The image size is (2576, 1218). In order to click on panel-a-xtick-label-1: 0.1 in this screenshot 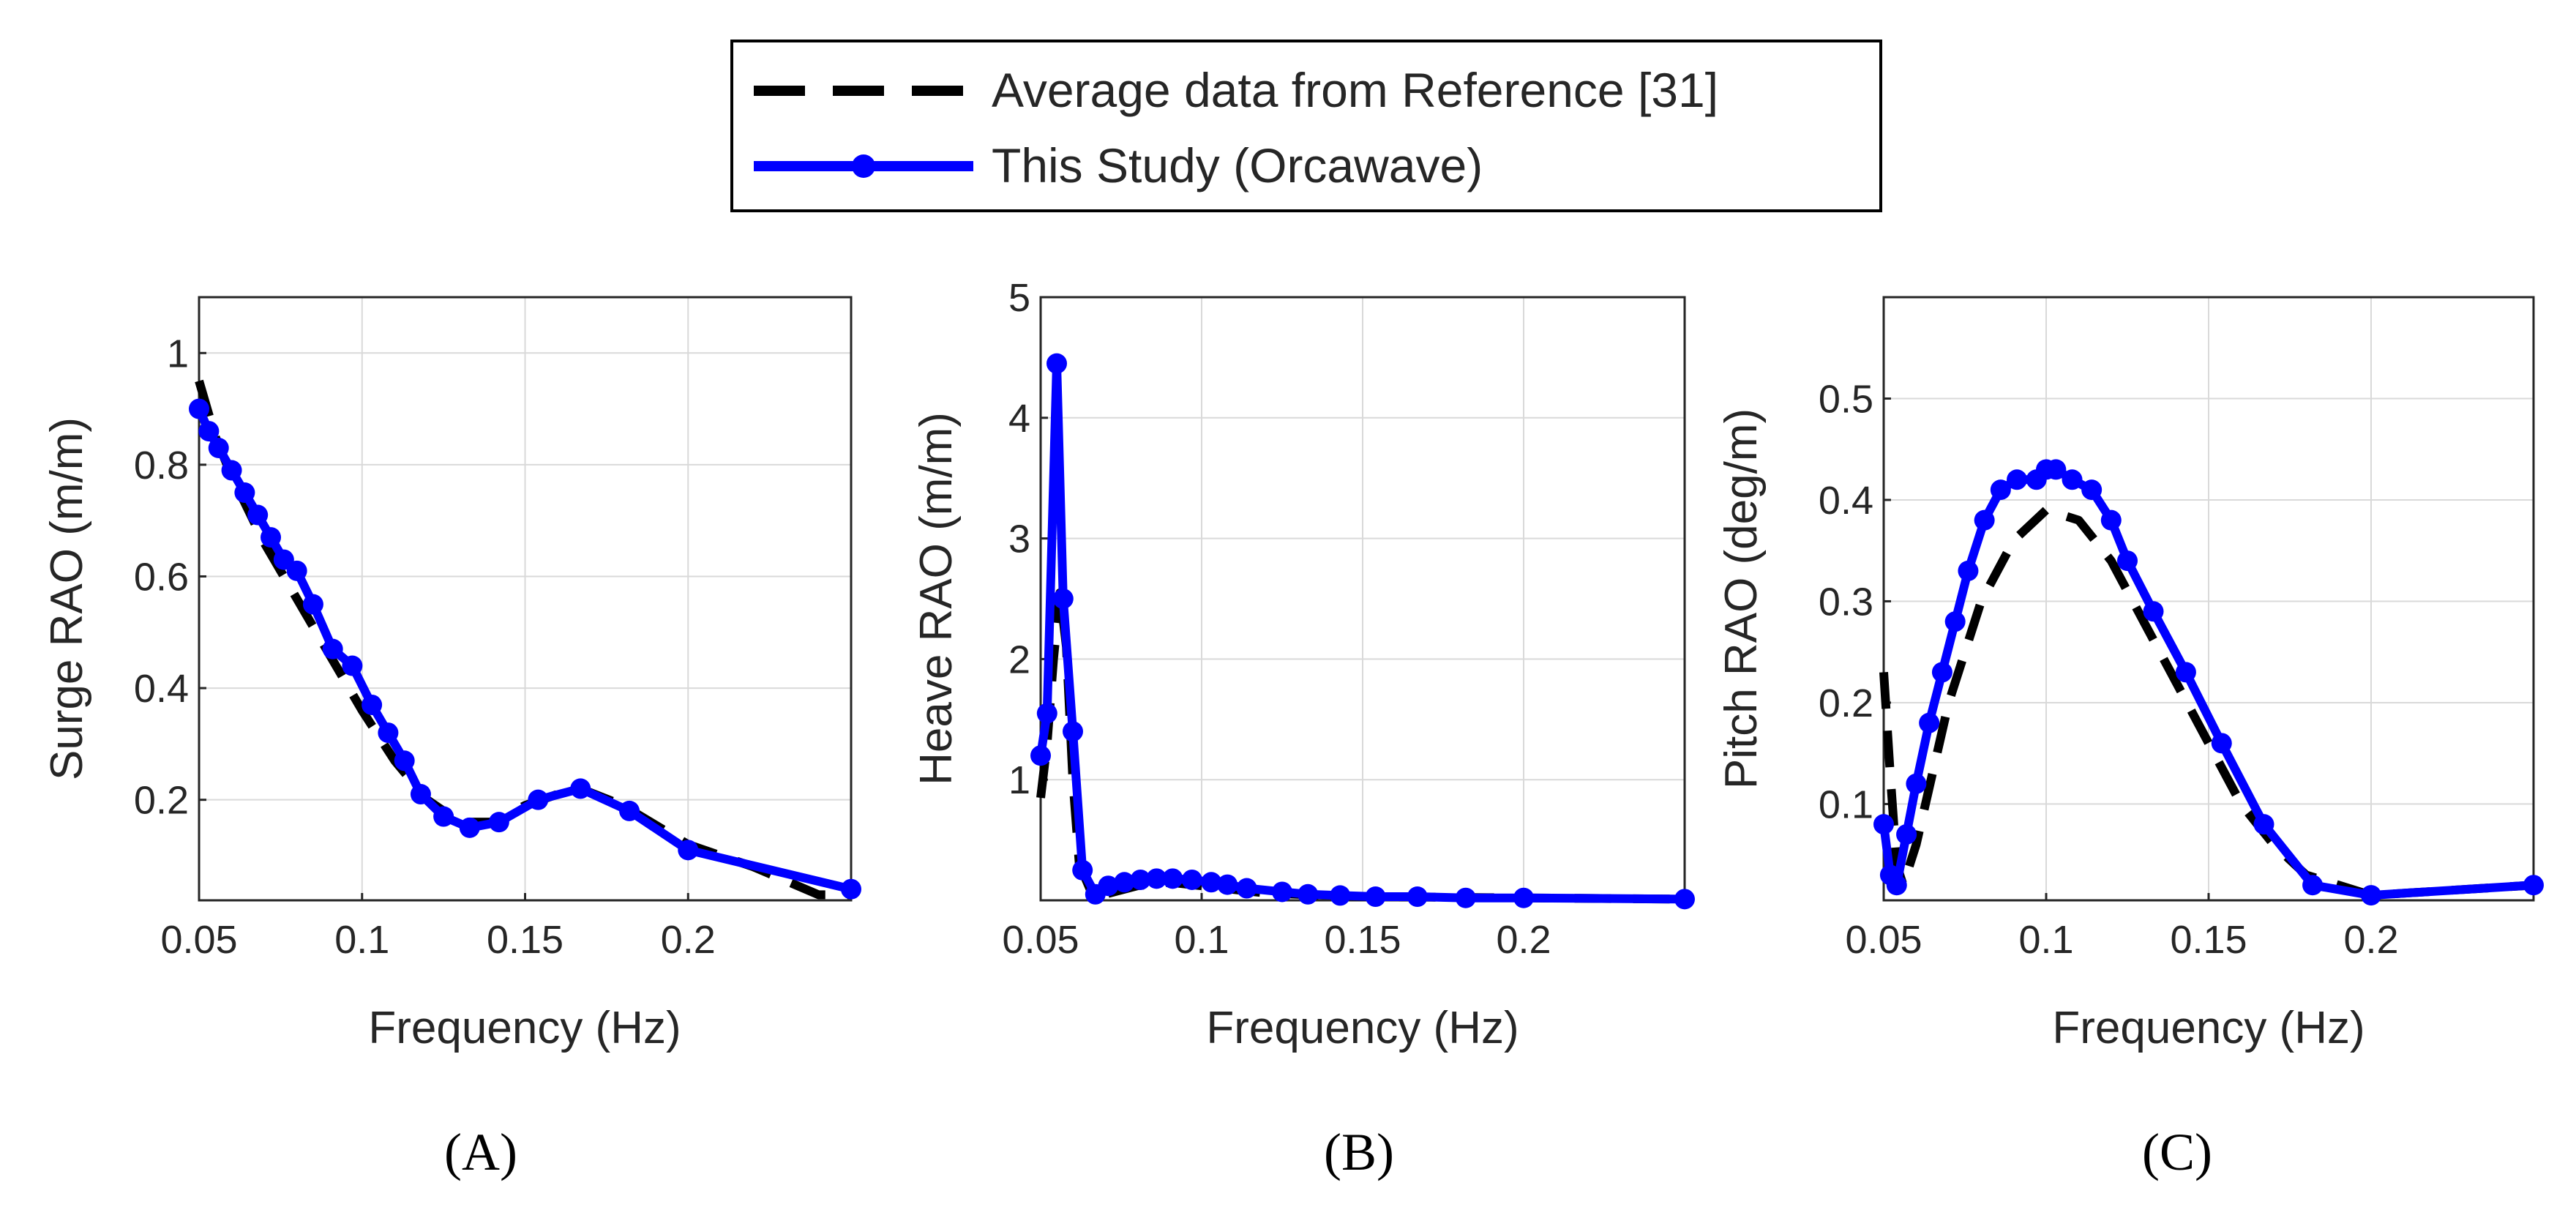, I will do `click(361, 940)`.